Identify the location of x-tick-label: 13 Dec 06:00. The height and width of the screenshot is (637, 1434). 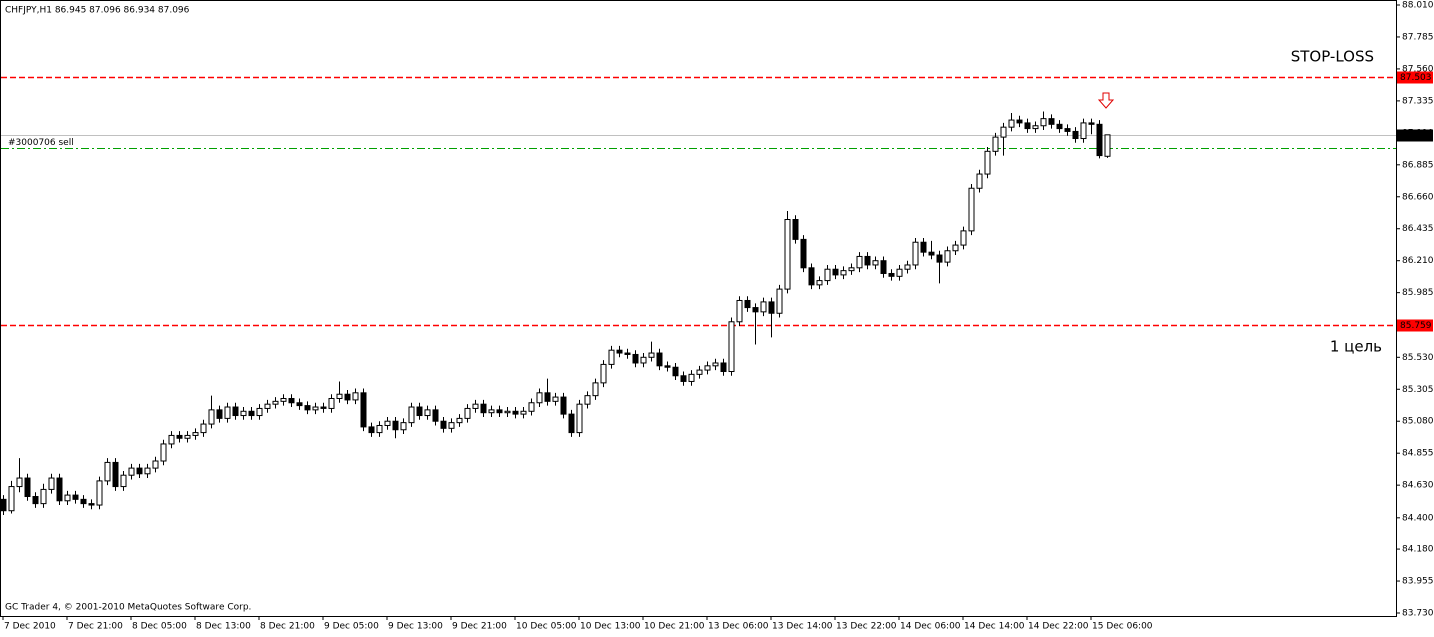
(738, 627).